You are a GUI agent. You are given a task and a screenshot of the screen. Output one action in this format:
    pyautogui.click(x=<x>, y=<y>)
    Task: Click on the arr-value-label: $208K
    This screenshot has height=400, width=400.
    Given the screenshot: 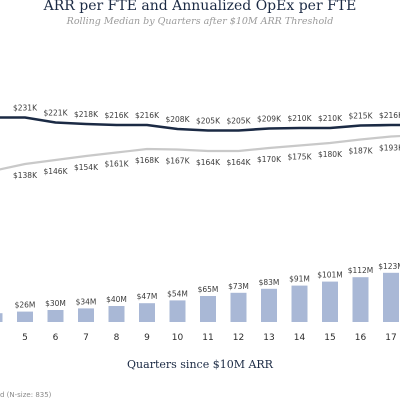 What is the action you would take?
    pyautogui.click(x=177, y=119)
    